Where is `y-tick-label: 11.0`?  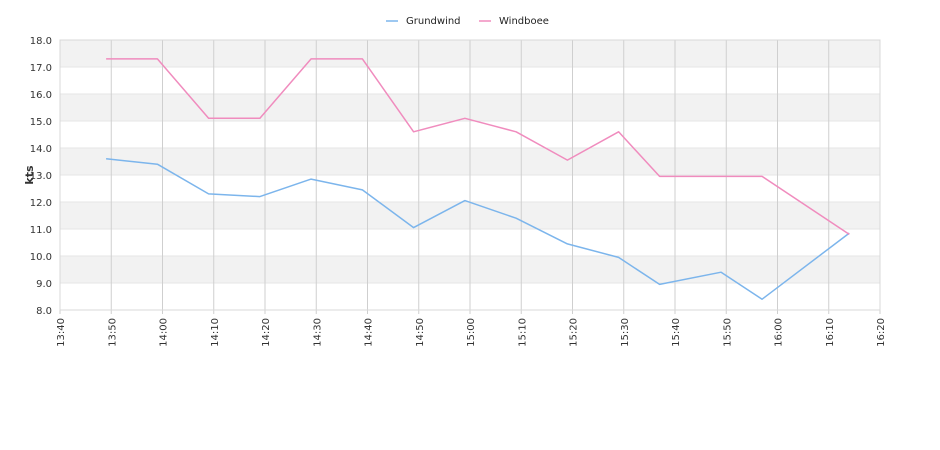
y-tick-label: 11.0 is located at coordinates (41, 230).